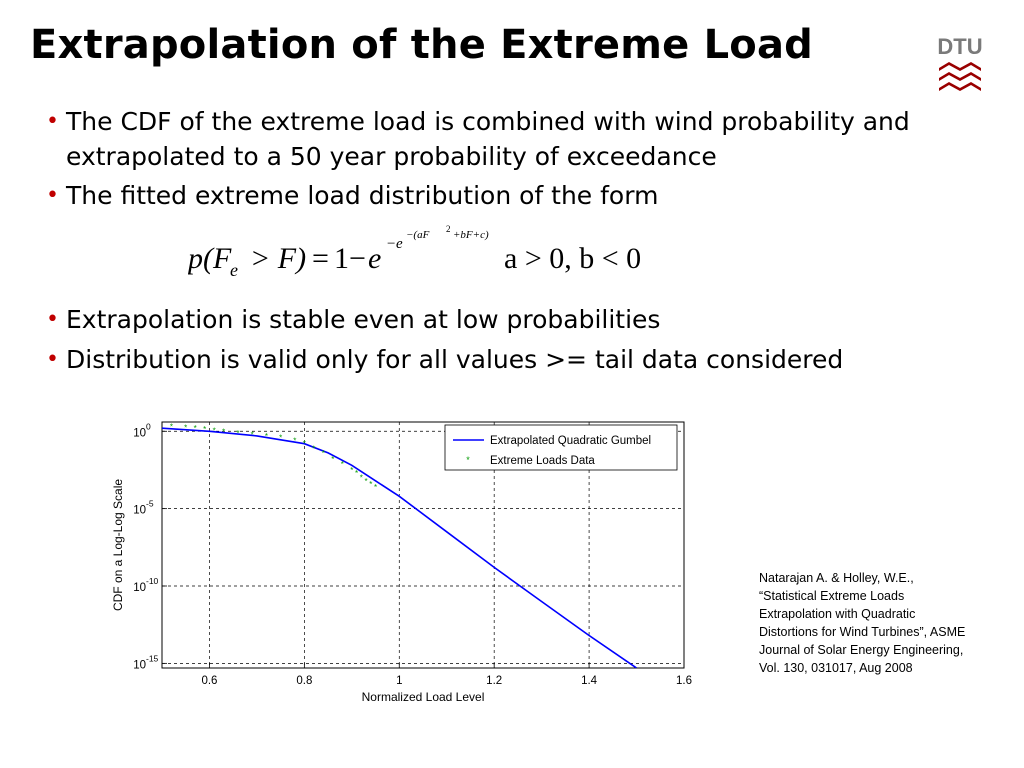  What do you see at coordinates (423, 697) in the screenshot?
I see `x-axis-label: Normalized Load Level` at bounding box center [423, 697].